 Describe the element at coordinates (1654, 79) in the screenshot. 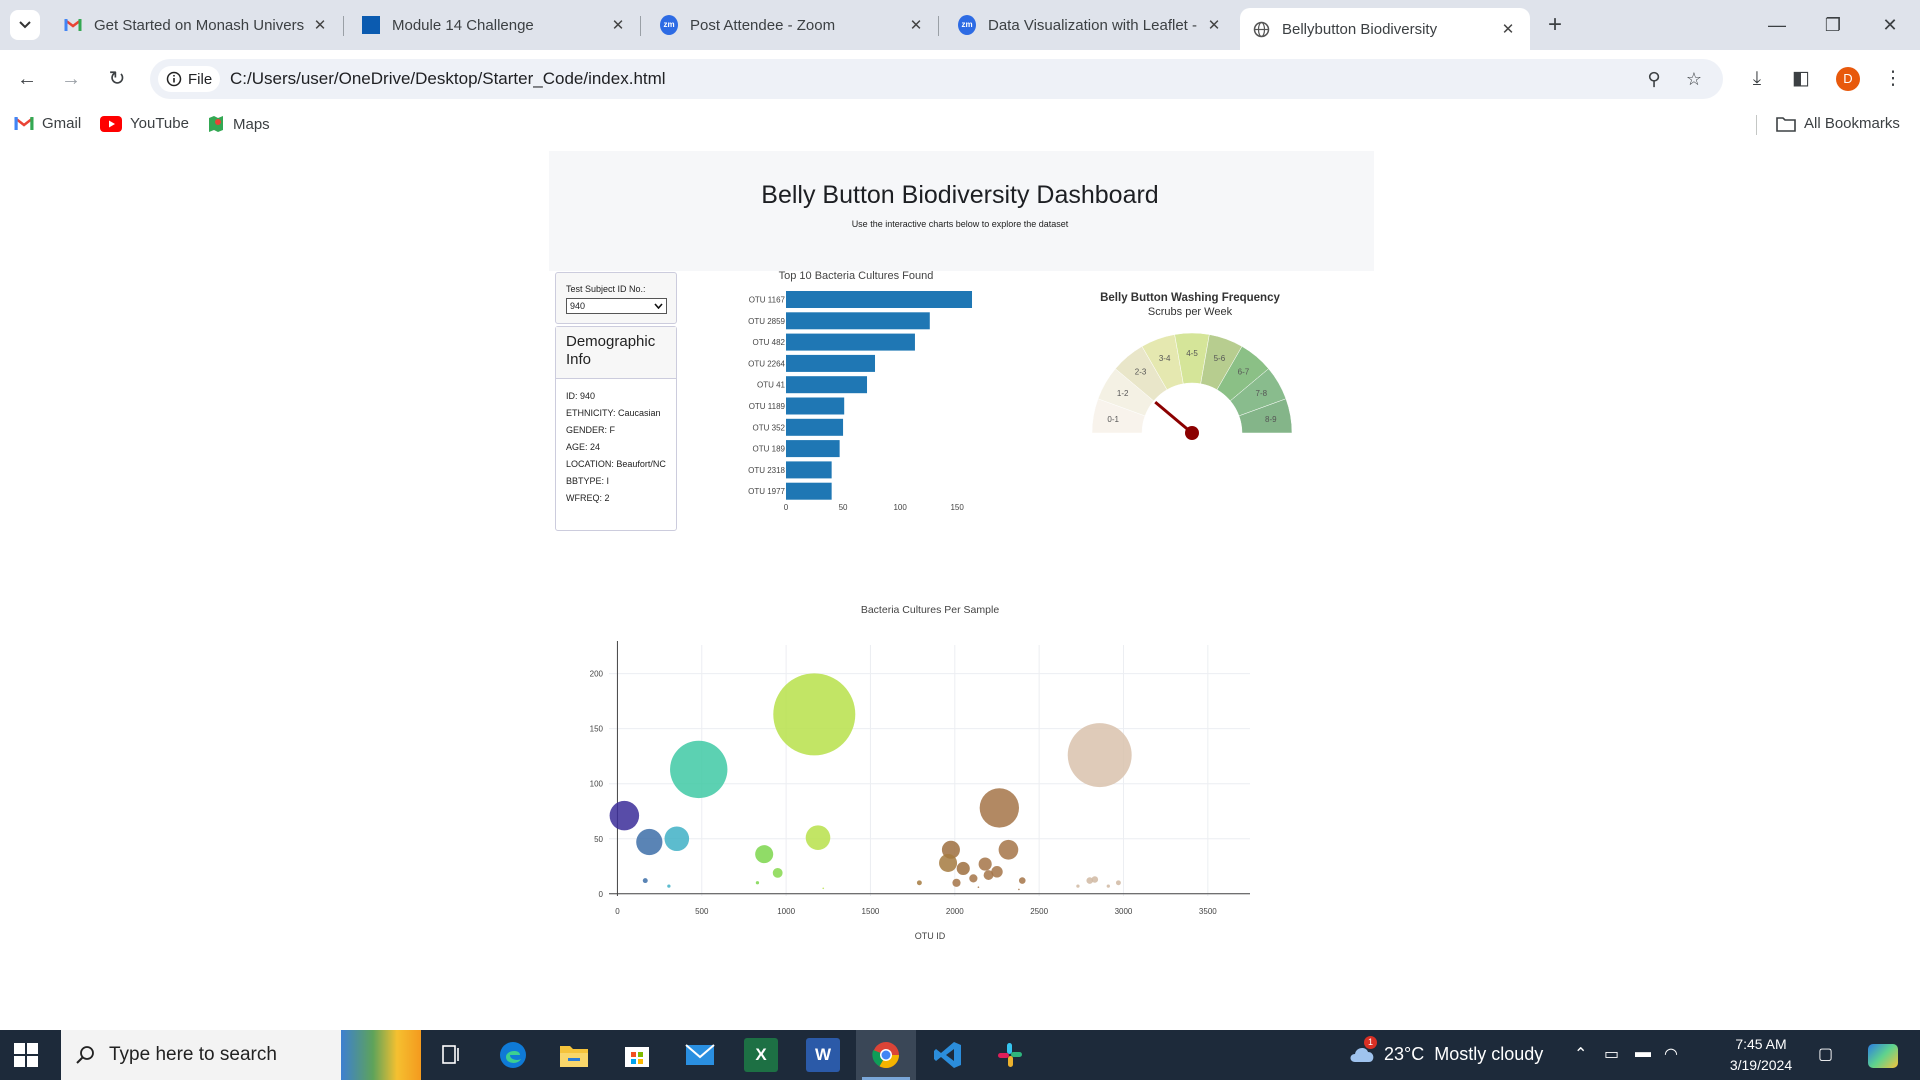

I see `zoom-icon: ⚲` at that location.